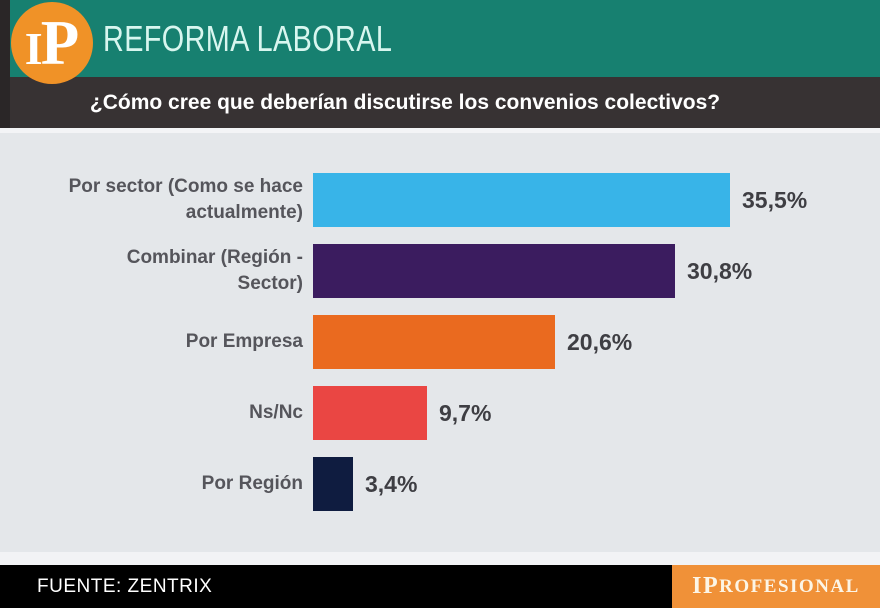 This screenshot has width=880, height=608. What do you see at coordinates (33, 48) in the screenshot?
I see `ip-logo-letter-i: I` at bounding box center [33, 48].